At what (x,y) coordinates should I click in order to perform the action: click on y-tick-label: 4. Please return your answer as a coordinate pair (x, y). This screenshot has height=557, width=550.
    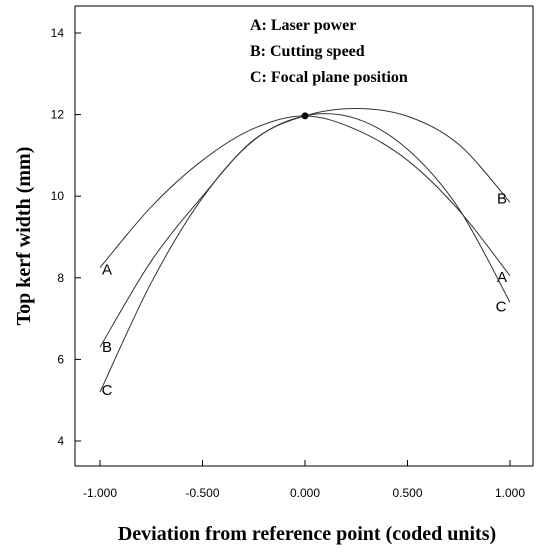
    Looking at the image, I should click on (60, 441).